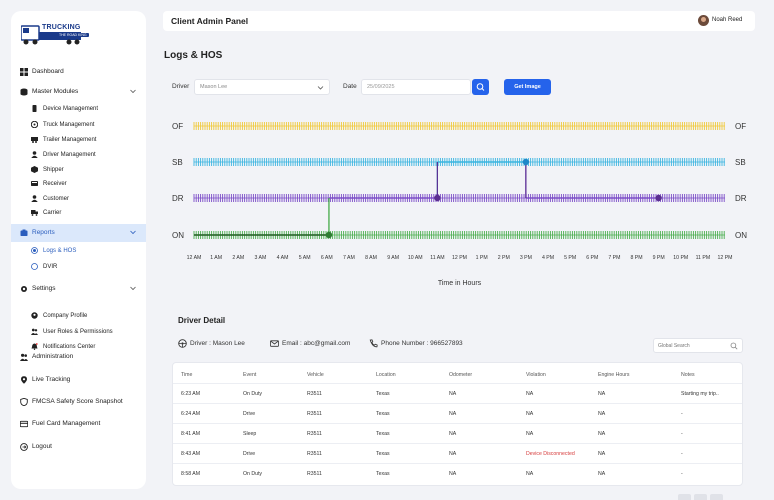 This screenshot has height=500, width=774. Describe the element at coordinates (42, 446) in the screenshot. I see `sidebar-item-label: Logout` at that location.